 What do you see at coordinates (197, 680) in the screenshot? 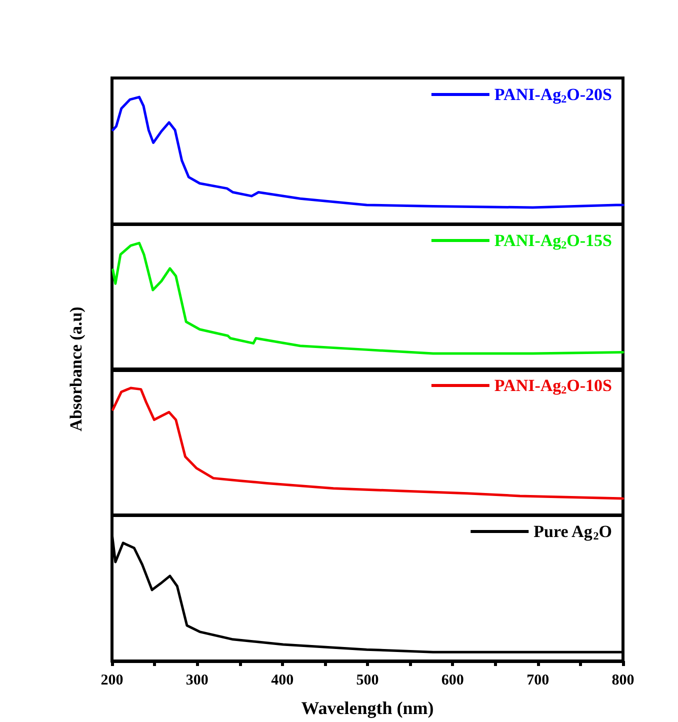
I see `x-tick-label: 300` at bounding box center [197, 680].